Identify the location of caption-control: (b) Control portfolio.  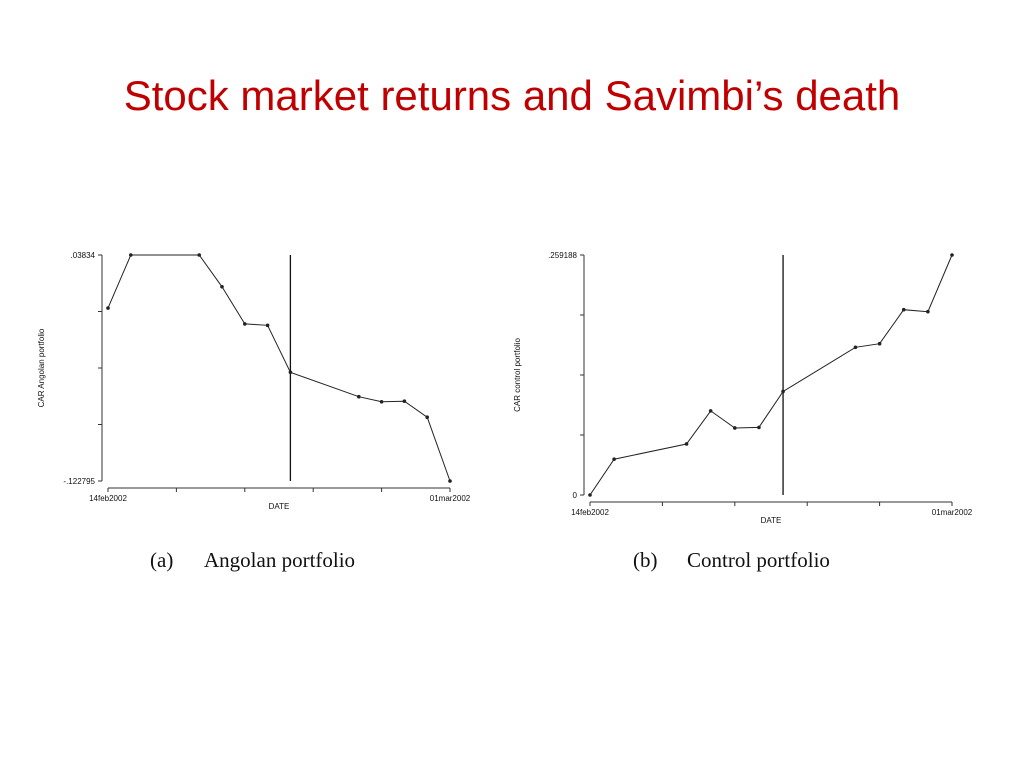
(731, 560).